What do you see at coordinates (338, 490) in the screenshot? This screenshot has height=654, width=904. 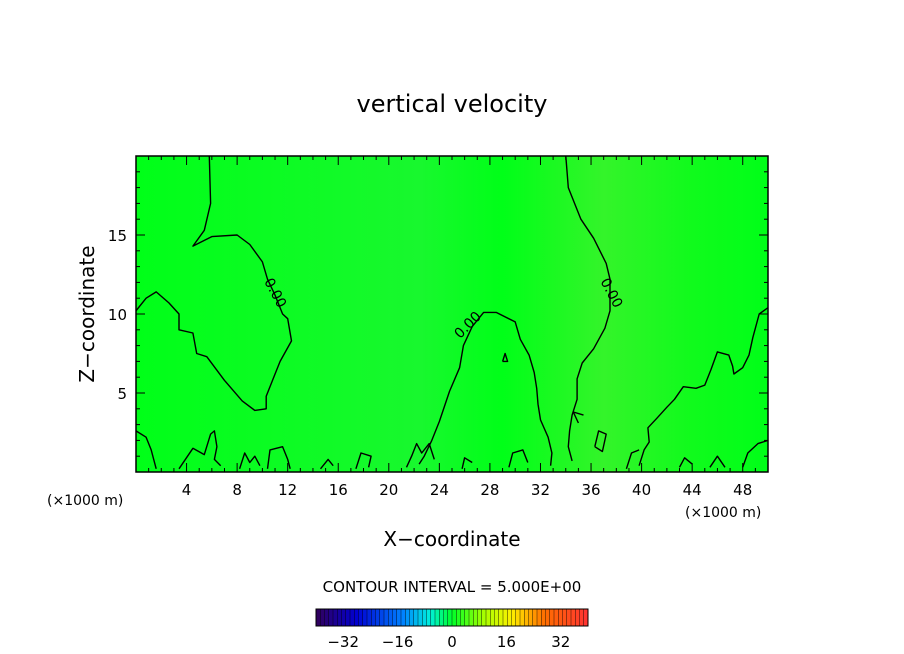 I see `x-tick-label: 16` at bounding box center [338, 490].